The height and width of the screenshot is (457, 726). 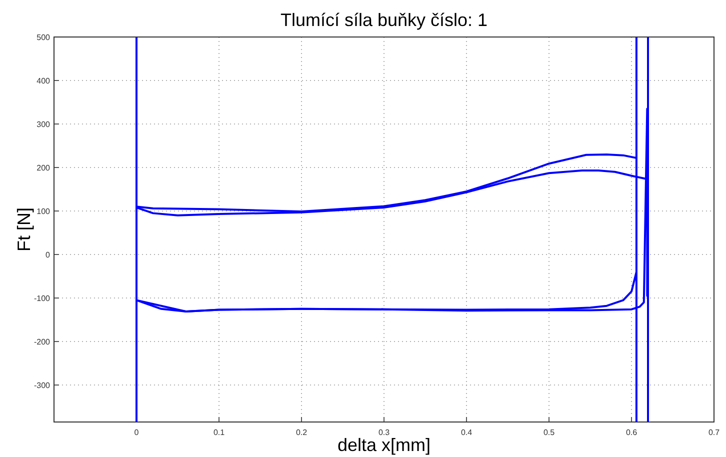 What do you see at coordinates (42, 342) in the screenshot?
I see `y-tick-label: -200` at bounding box center [42, 342].